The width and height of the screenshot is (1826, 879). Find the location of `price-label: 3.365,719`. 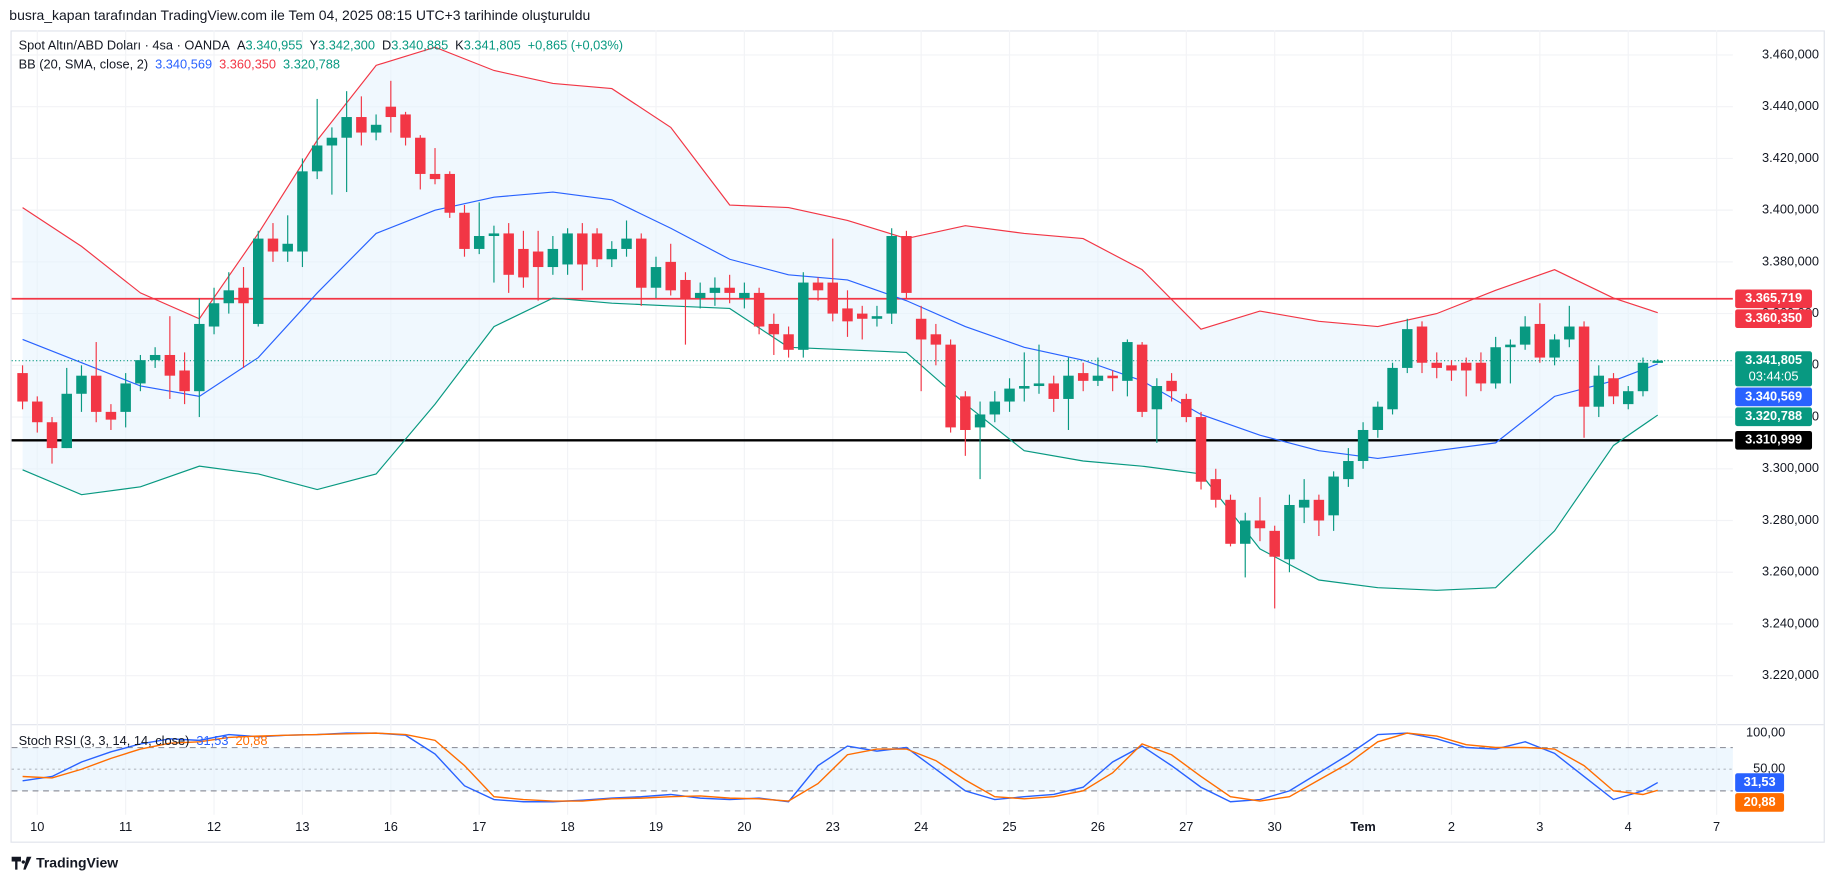

price-label: 3.365,719 is located at coordinates (1773, 297).